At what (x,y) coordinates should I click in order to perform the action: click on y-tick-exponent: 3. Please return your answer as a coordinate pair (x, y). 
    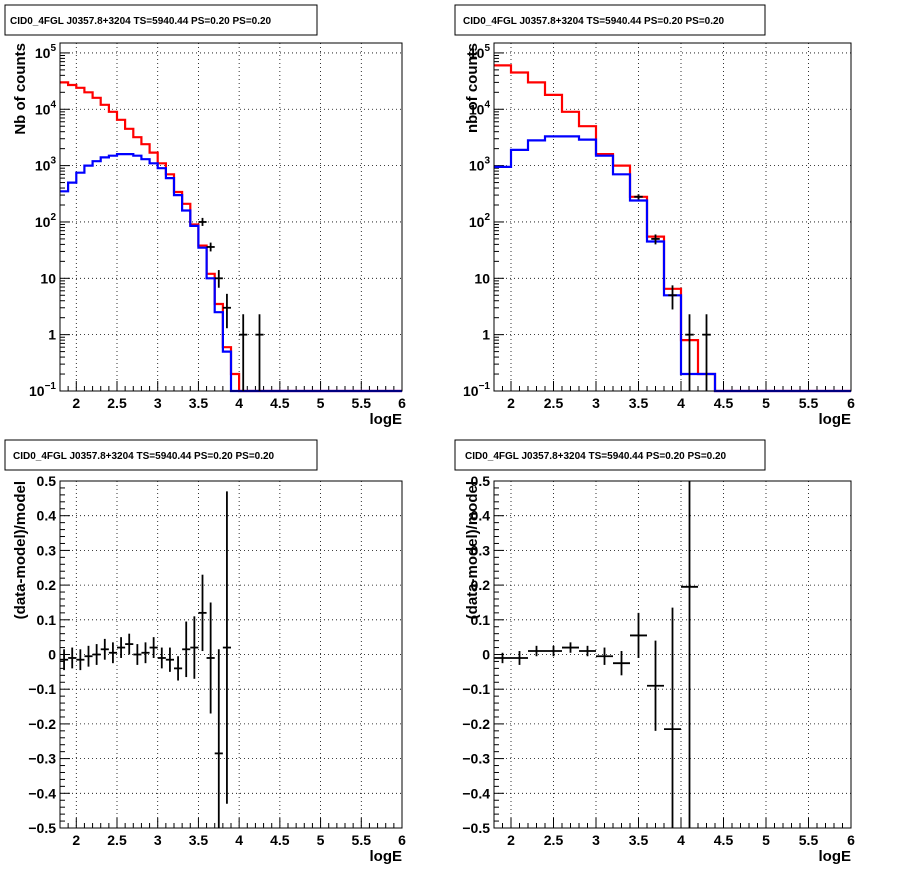
    Looking at the image, I should click on (487, 161).